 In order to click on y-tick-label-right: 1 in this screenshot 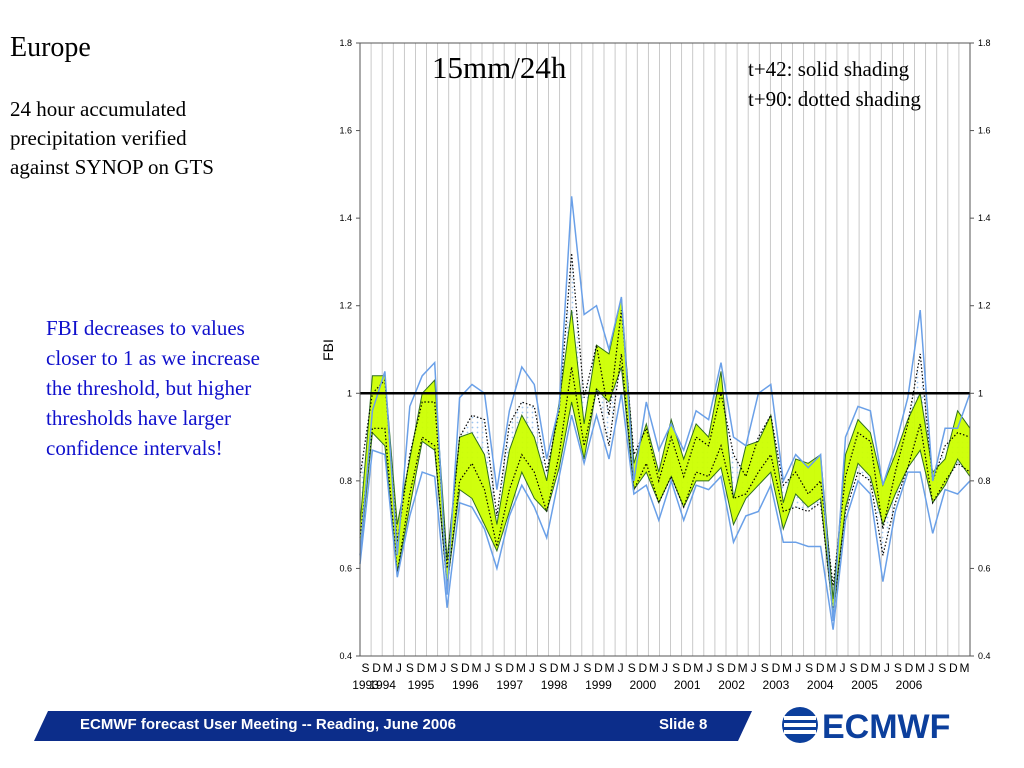, I will do `click(980, 393)`.